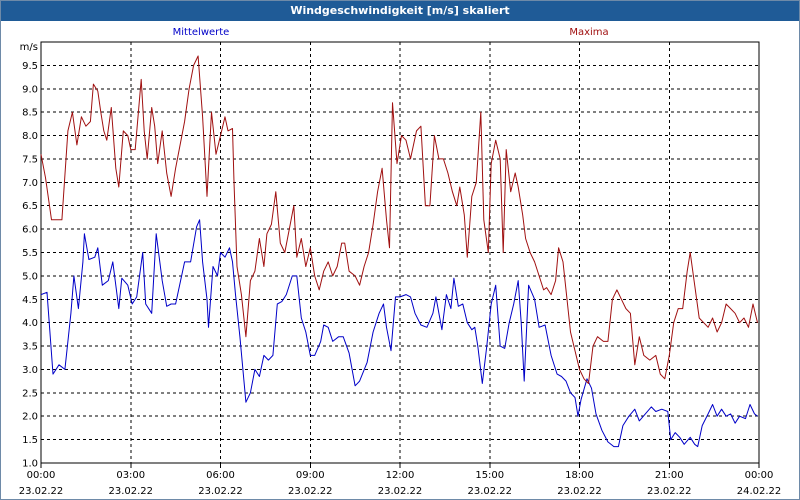 The image size is (800, 500). What do you see at coordinates (201, 32) in the screenshot?
I see `legend-label-mittelwerte: Mittelwerte` at bounding box center [201, 32].